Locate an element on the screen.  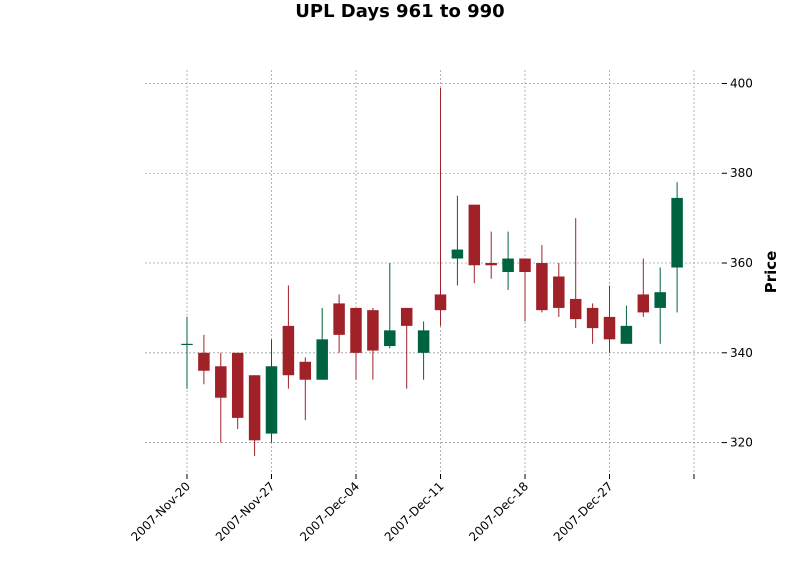
chart-title: UPL Days 961 to 990 is located at coordinates (399, 11).